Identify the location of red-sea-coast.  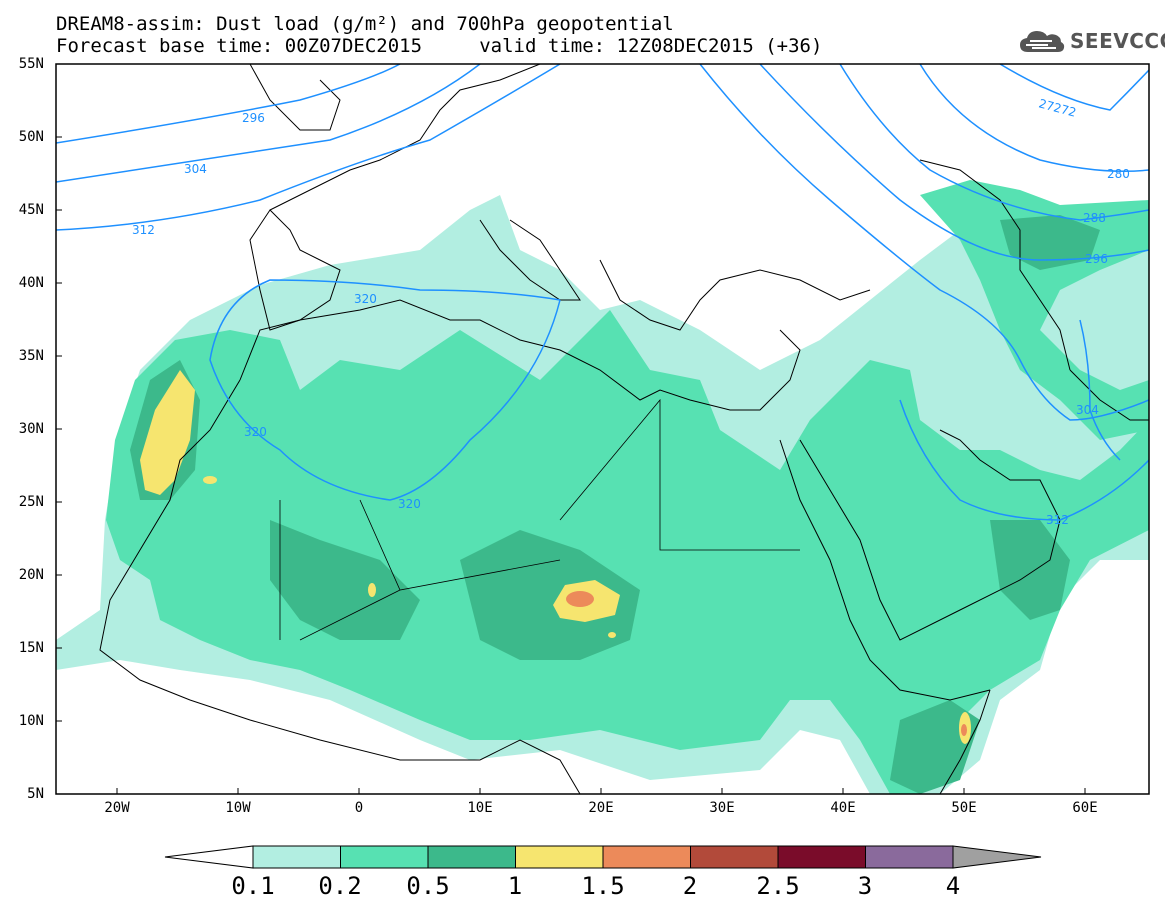
(885, 570).